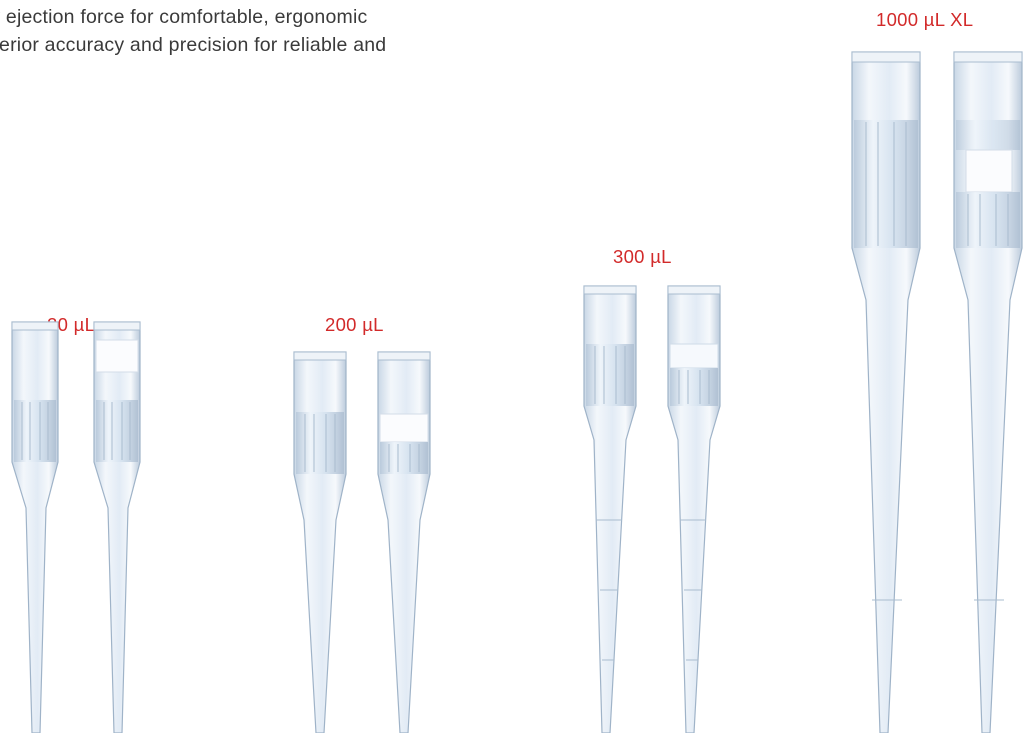 The height and width of the screenshot is (733, 1026). I want to click on tip-300ul-plain, so click(610, 509).